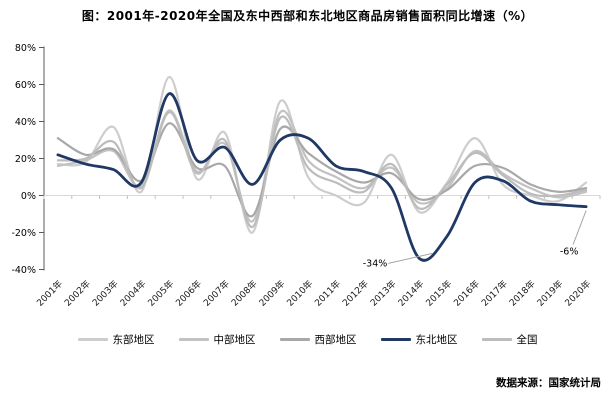 The image size is (615, 404). What do you see at coordinates (271, 293) in the screenshot?
I see `x-axis-label: 2009年` at bounding box center [271, 293].